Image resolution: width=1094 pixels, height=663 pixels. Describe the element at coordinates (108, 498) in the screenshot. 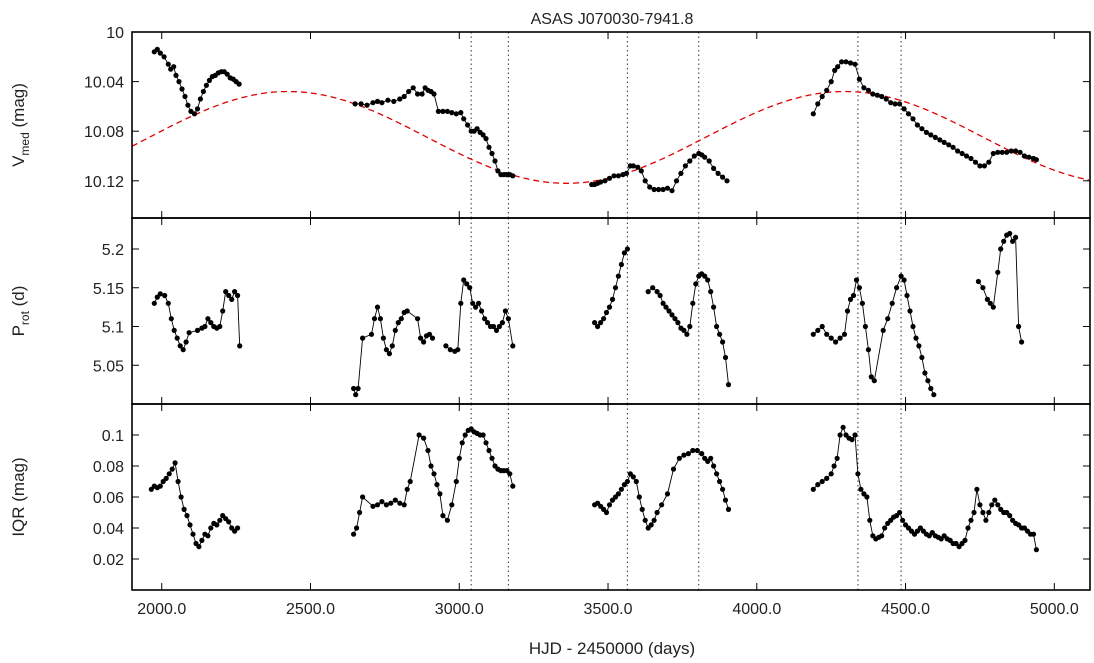

I see `y-tick-label: 0.06` at that location.